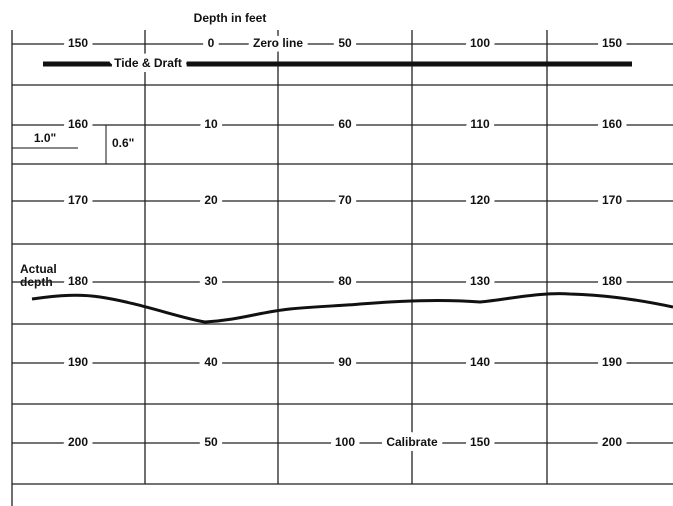 This screenshot has height=506, width=673. What do you see at coordinates (211, 200) in the screenshot?
I see `depth-label: 20` at bounding box center [211, 200].